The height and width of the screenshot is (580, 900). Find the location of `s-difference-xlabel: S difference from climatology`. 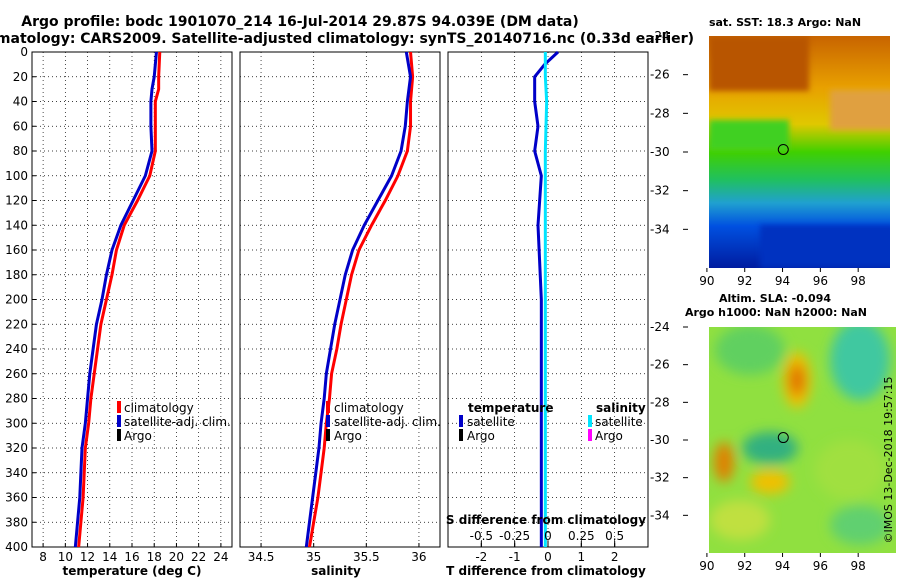

s-difference-xlabel: S difference from climatology is located at coordinates (546, 520).